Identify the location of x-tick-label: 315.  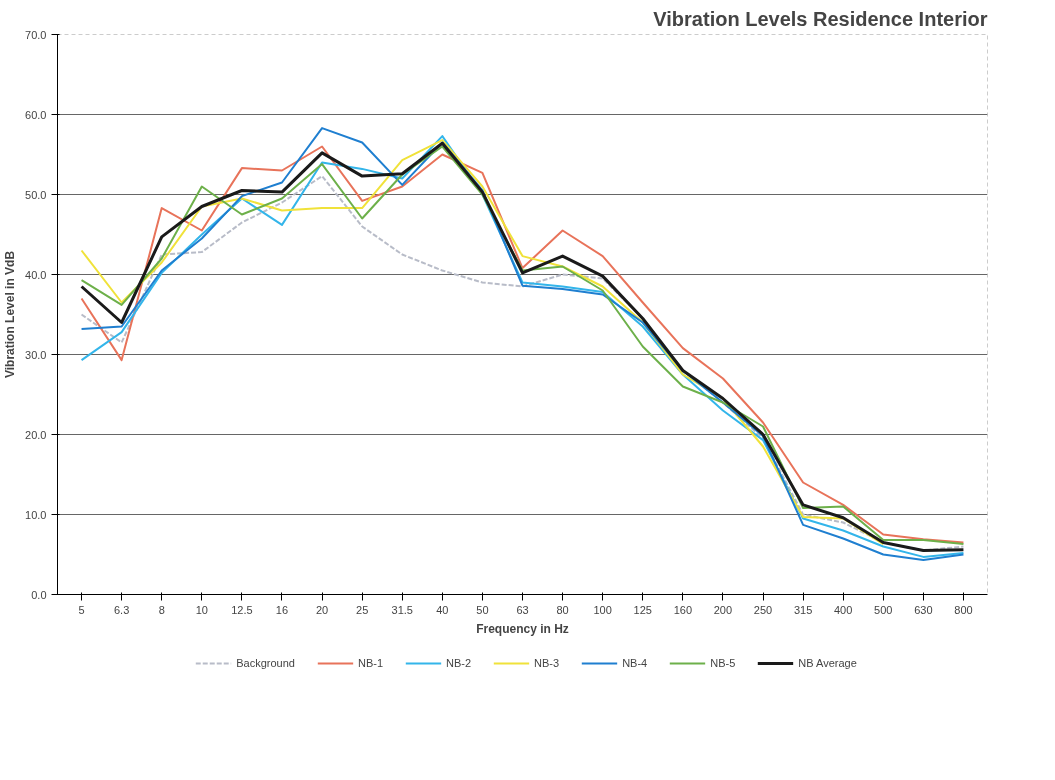
(803, 609).